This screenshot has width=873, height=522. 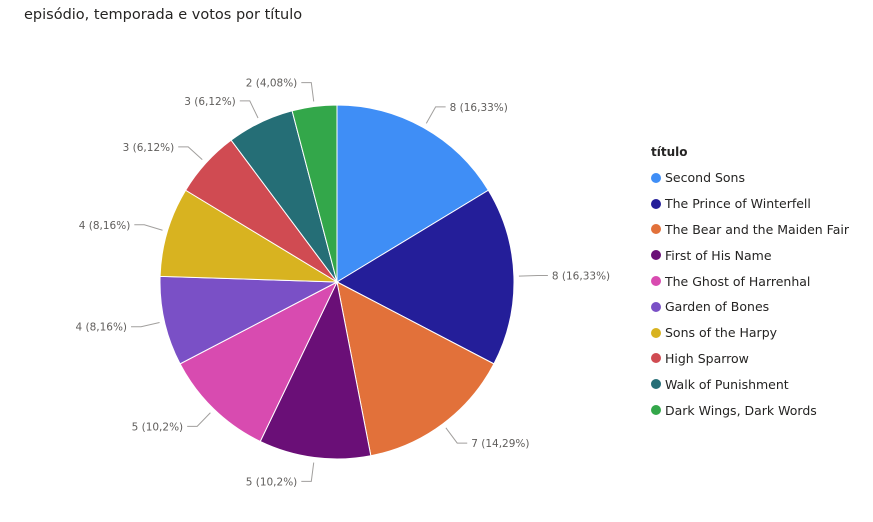 I want to click on data-label: 7 (14,29%), so click(x=500, y=444).